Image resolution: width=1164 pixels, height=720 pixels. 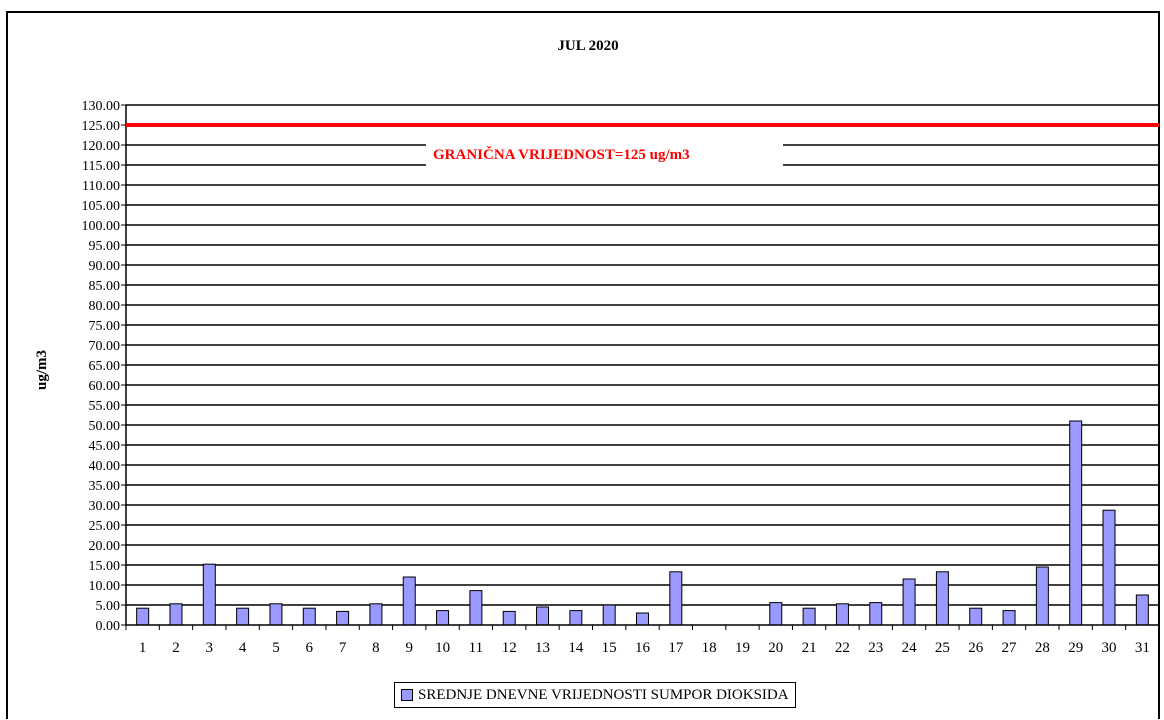 What do you see at coordinates (442, 648) in the screenshot?
I see `x-tick-label: 10` at bounding box center [442, 648].